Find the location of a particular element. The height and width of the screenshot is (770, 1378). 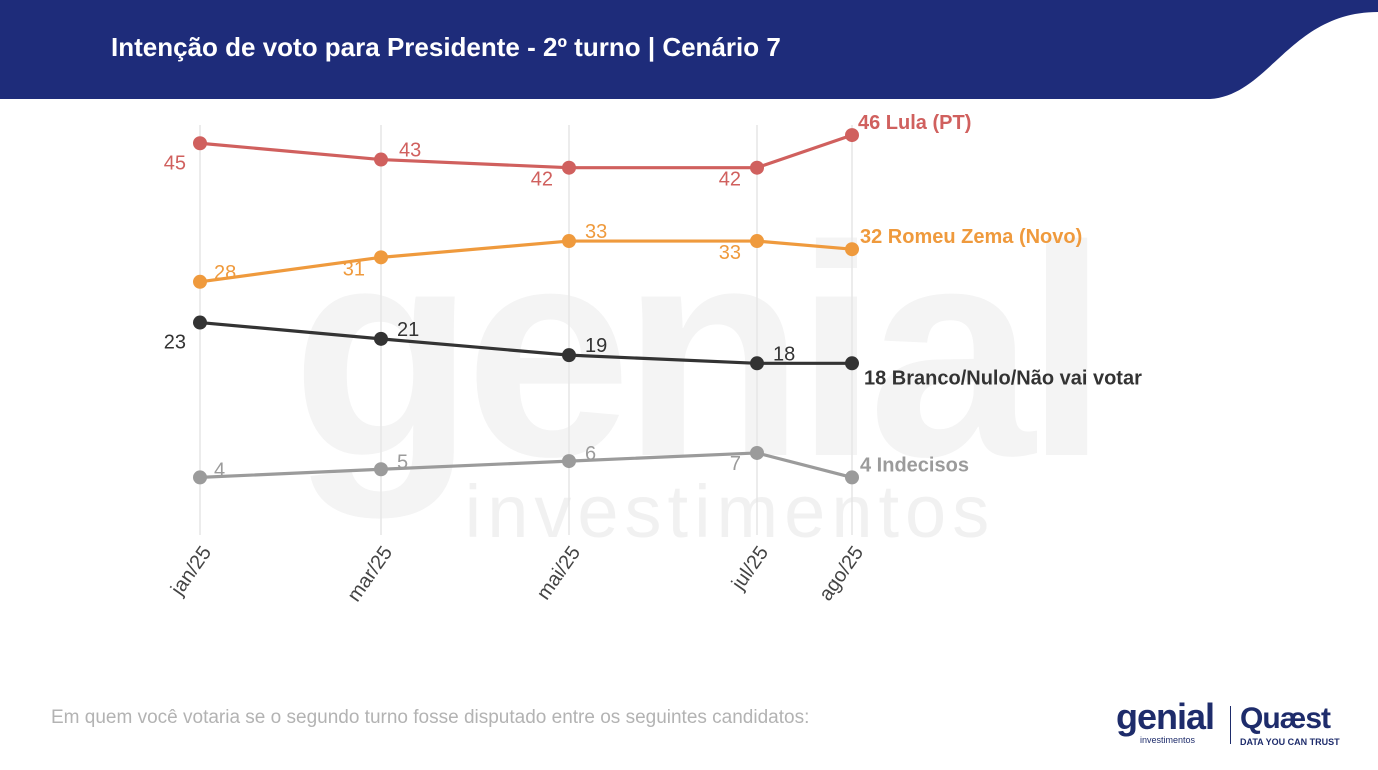

x-tick-label: mar/25 is located at coordinates (370, 574).